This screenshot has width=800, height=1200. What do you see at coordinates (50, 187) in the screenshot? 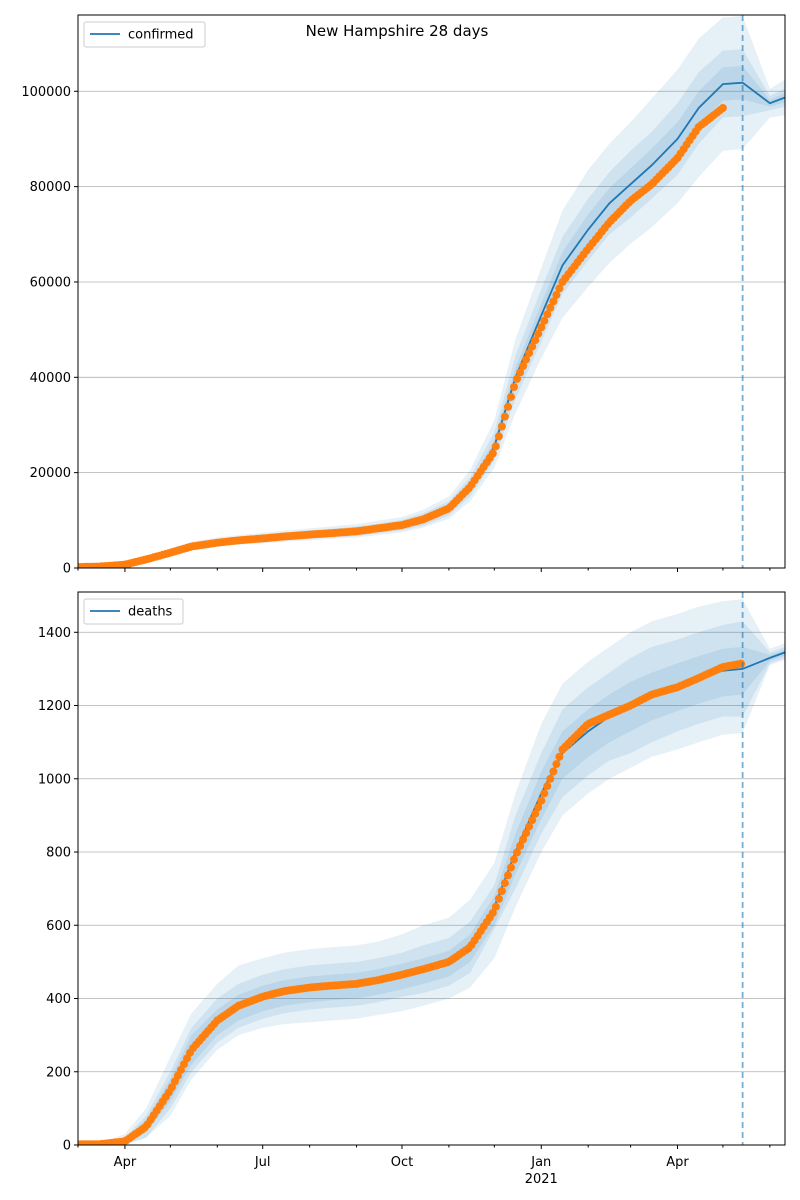
I see `confirmed-y-tick-label: 80000` at bounding box center [50, 187].